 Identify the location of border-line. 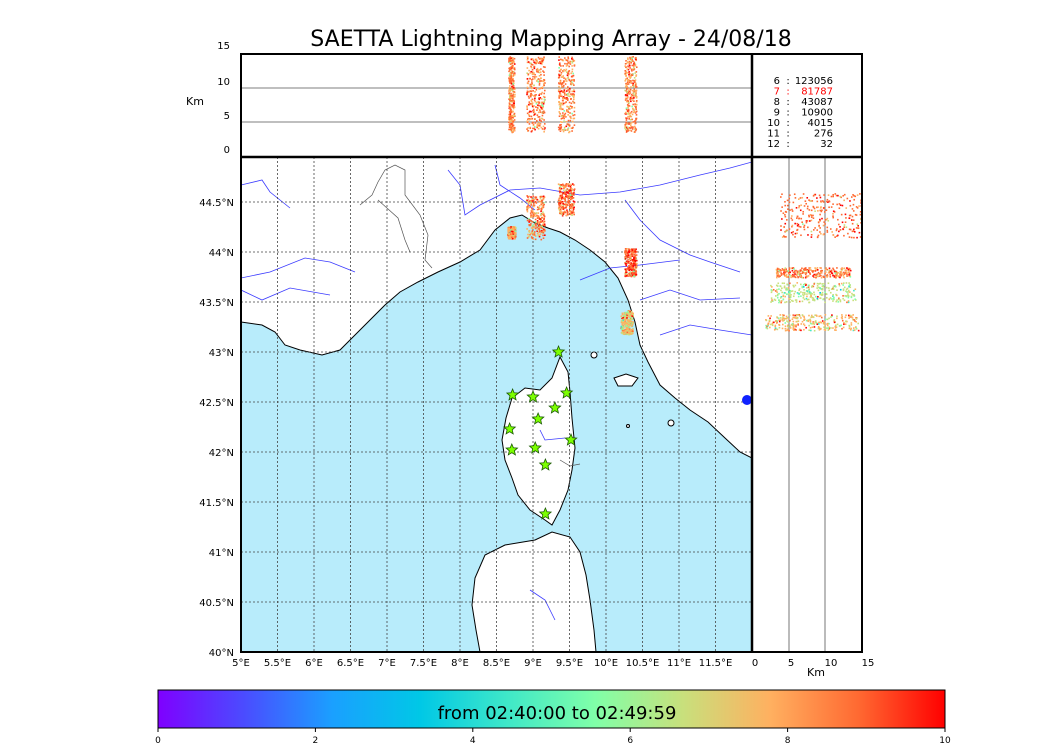
(570, 463).